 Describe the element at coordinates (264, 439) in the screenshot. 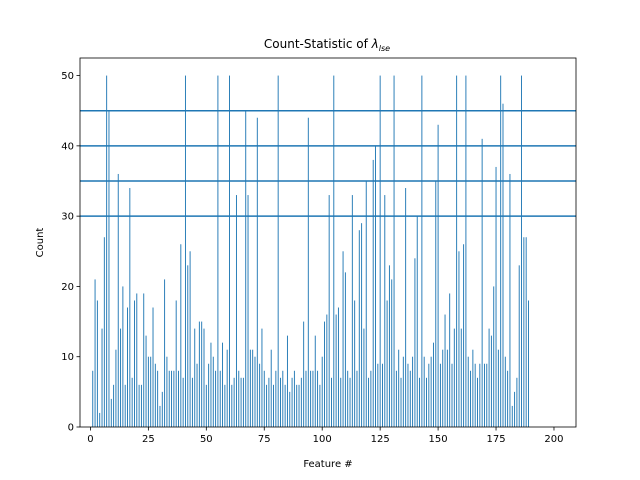

I see `x-tick-label: 75` at that location.